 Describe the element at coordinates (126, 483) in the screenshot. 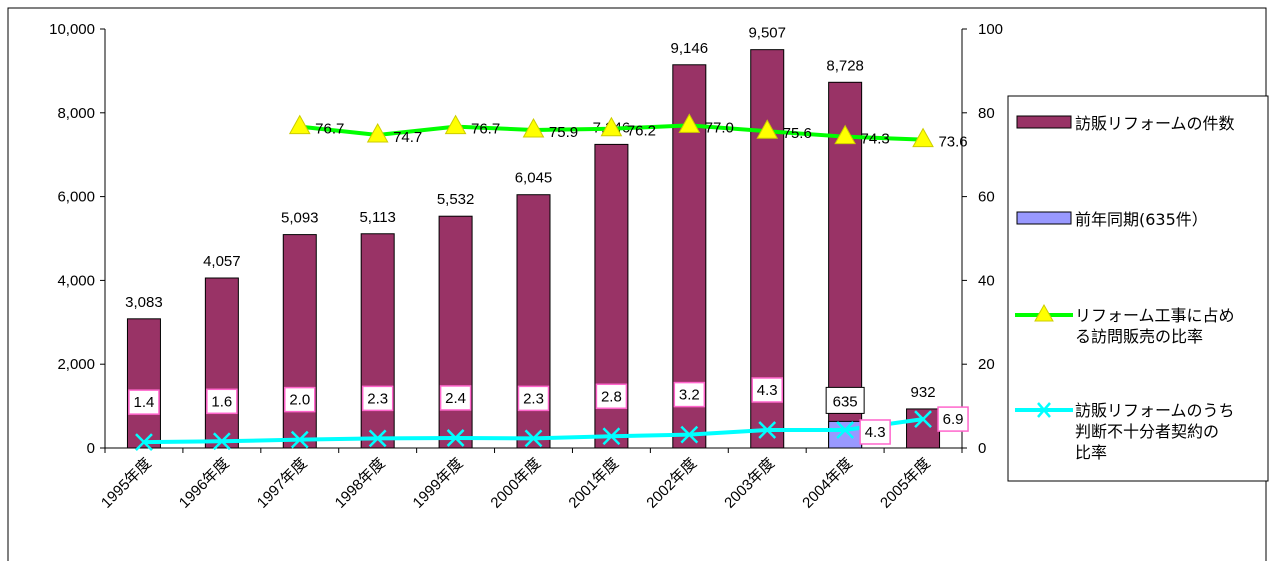

I see `x-tick-label: 1995年度` at that location.